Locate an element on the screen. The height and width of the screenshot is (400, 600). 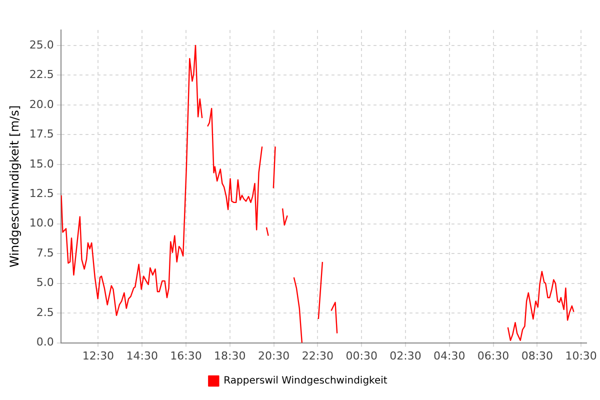
x-tick-label: 12:30 is located at coordinates (98, 355).